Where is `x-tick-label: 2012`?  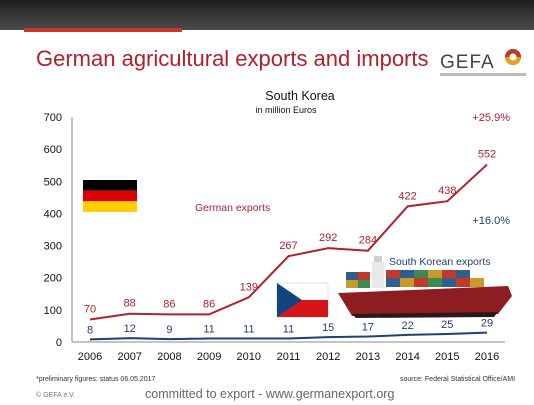 x-tick-label: 2012 is located at coordinates (328, 357).